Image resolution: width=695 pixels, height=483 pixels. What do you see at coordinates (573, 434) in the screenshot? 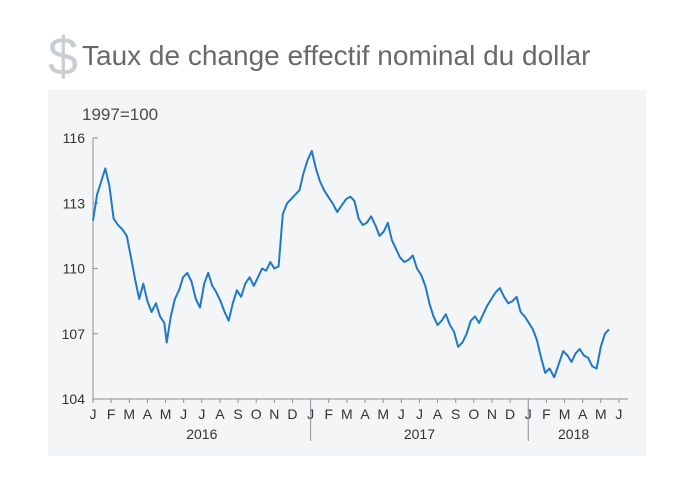
I see `year-label: 2018` at bounding box center [573, 434].